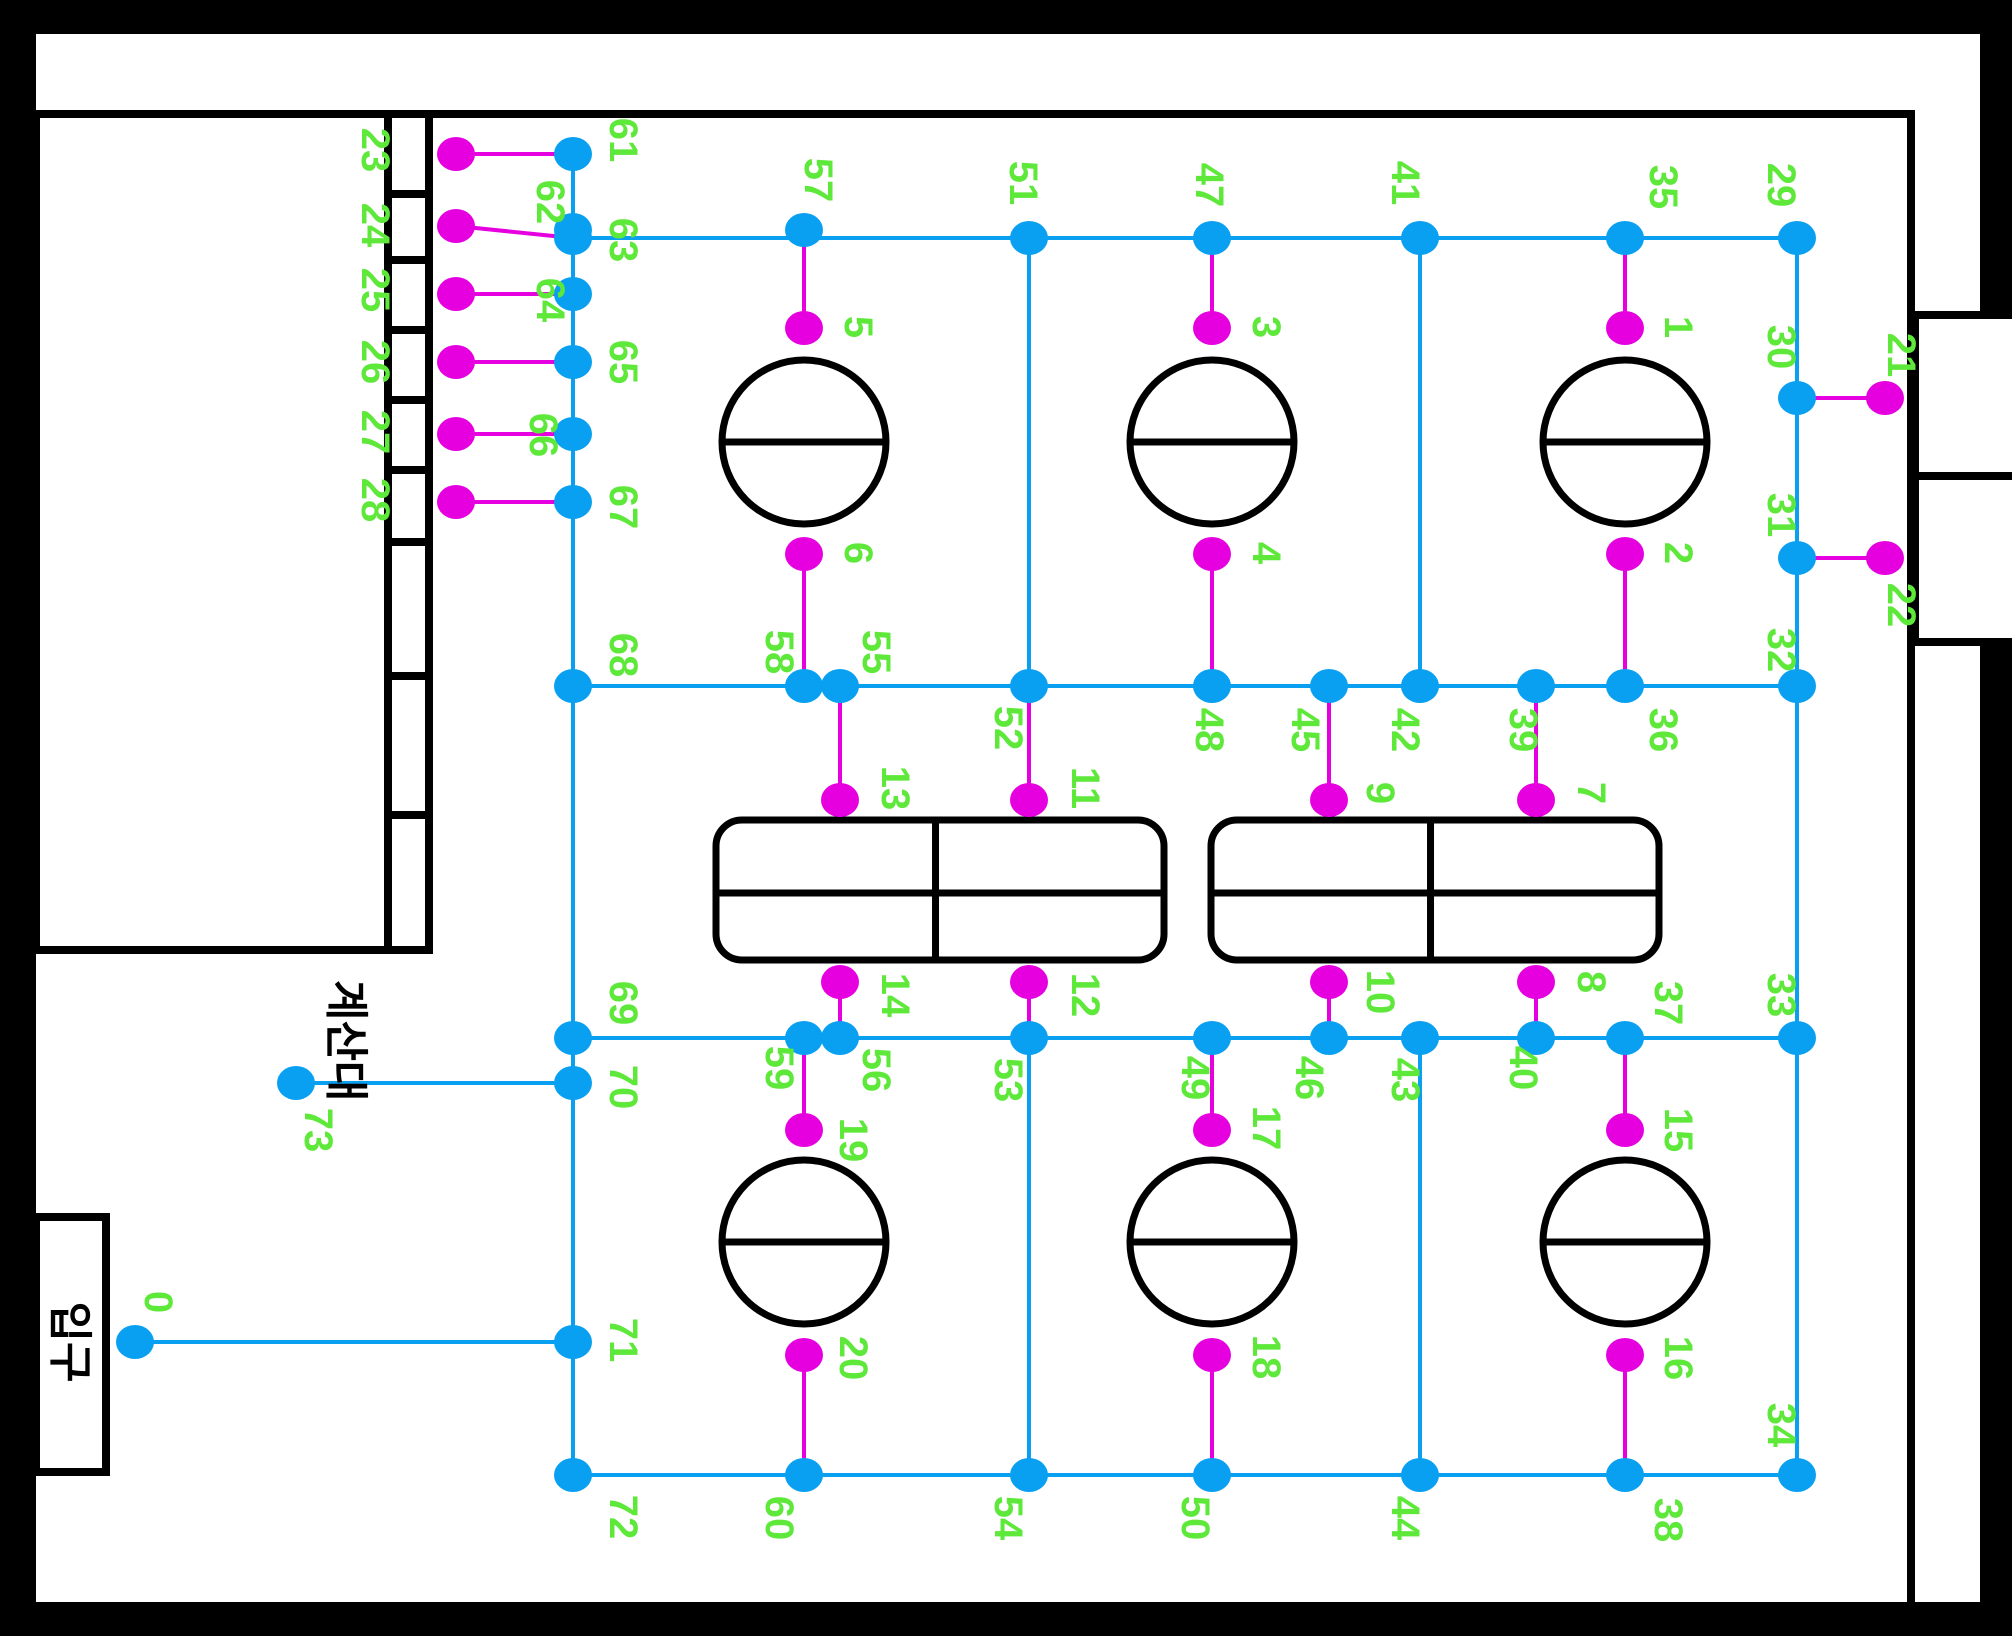 This screenshot has width=2012, height=1636. Describe the element at coordinates (895, 788) in the screenshot. I see `node-label-13: 13` at that location.